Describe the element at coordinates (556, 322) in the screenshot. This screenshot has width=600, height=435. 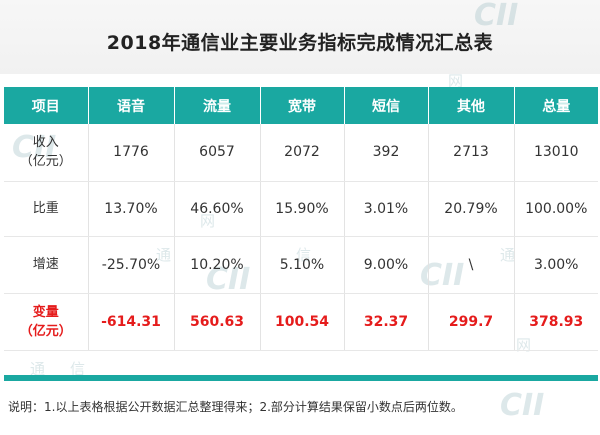
I see `table-cell: 378.93` at that location.